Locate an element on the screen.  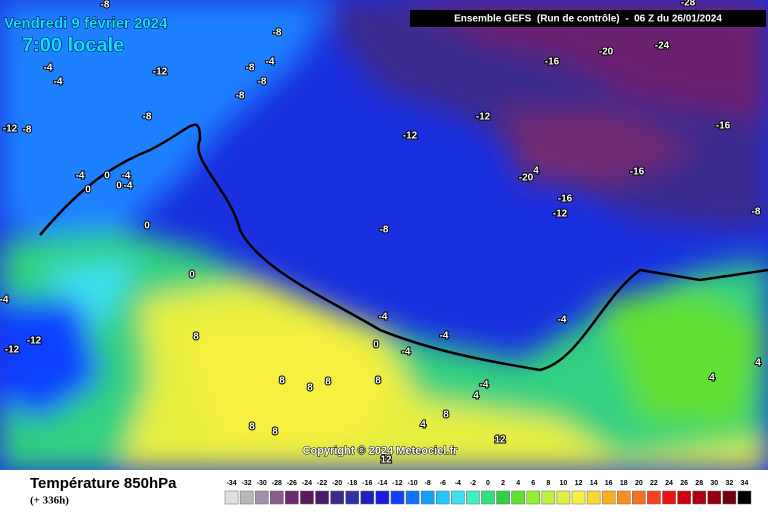
legend-label: 34 is located at coordinates (745, 483).